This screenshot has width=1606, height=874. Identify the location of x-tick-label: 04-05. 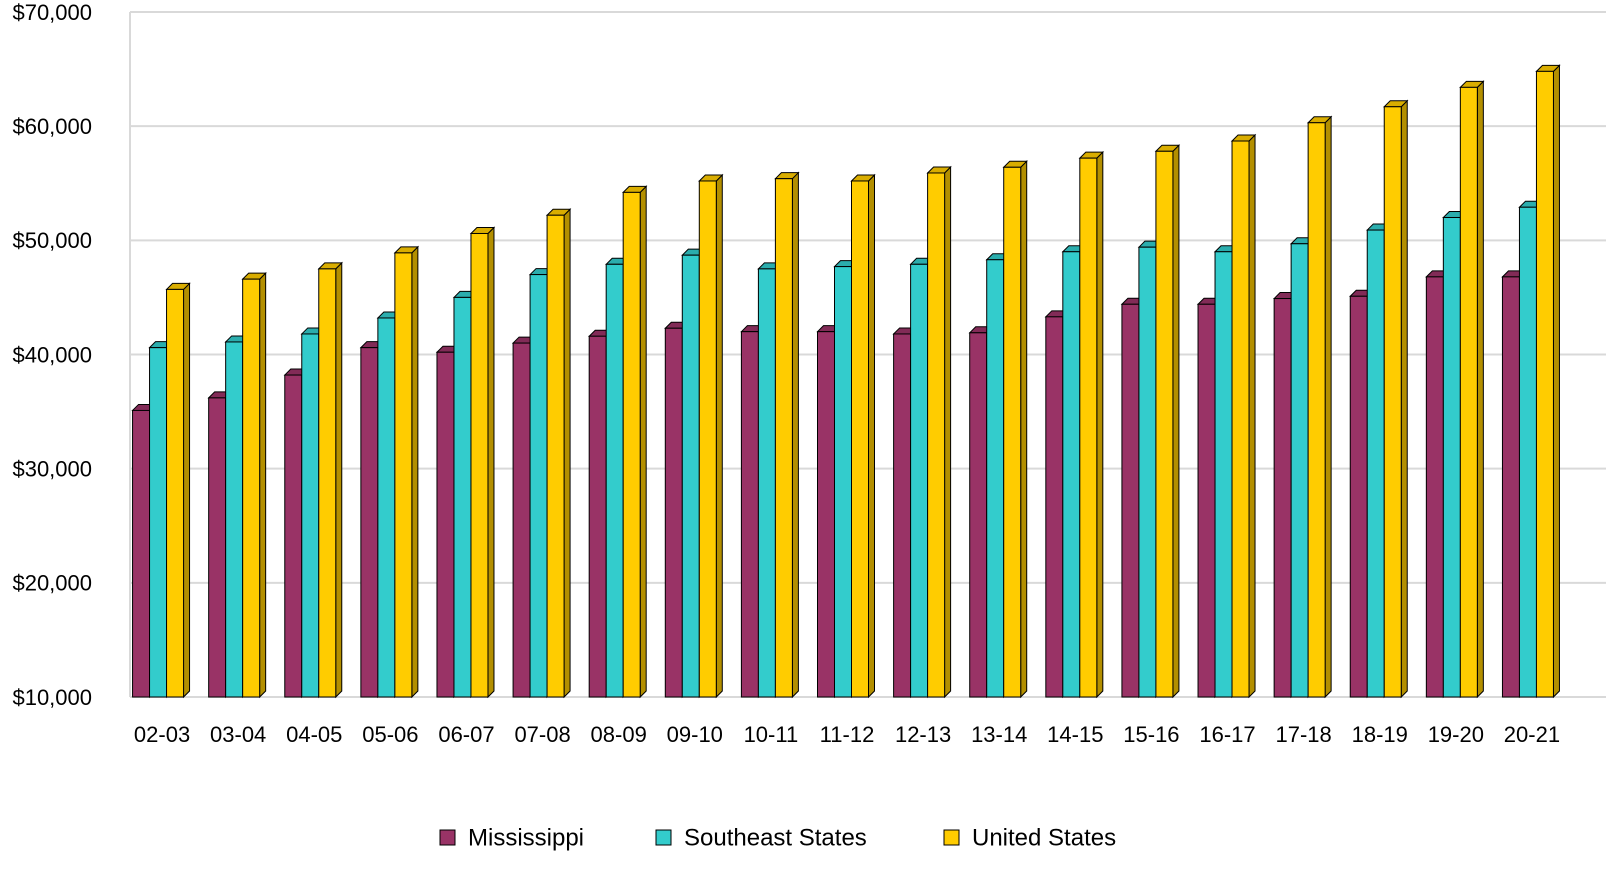
(314, 734).